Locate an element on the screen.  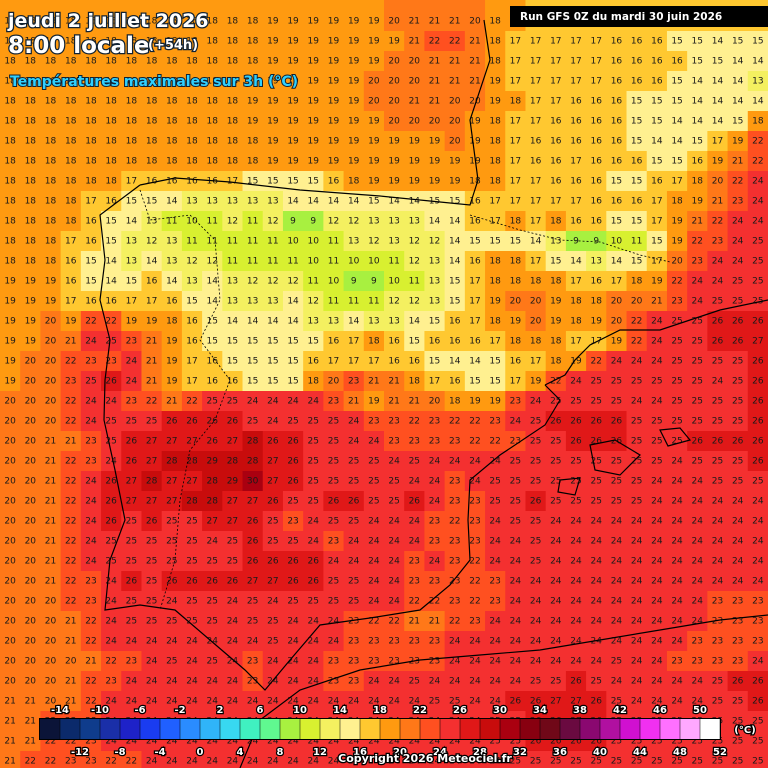
temperature-value: 15 is located at coordinates (434, 322).